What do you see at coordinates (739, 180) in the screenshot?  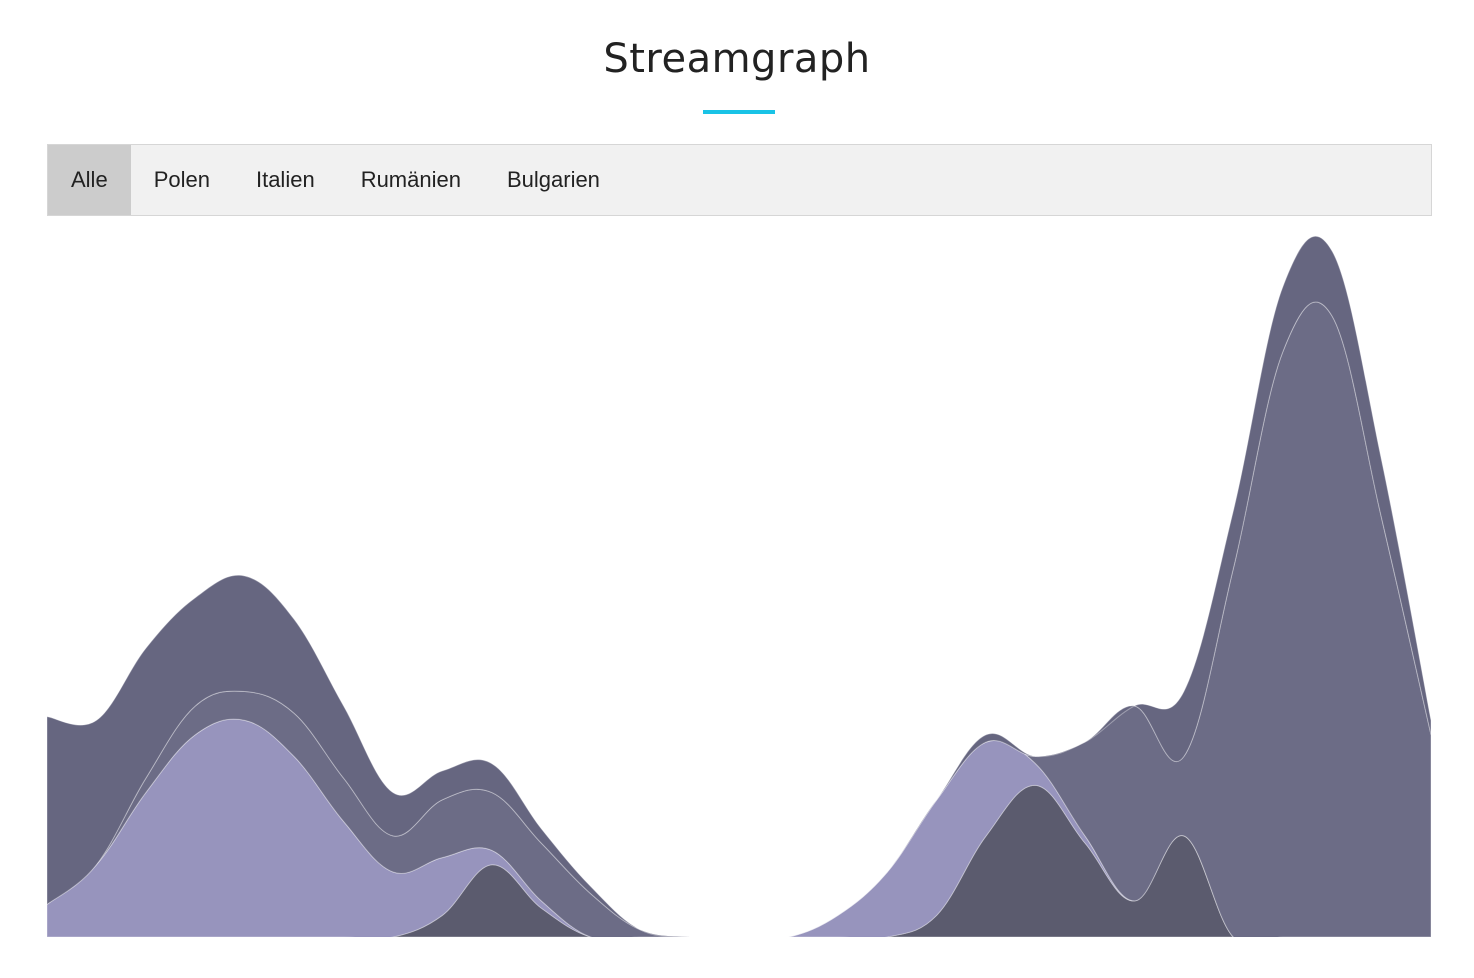 I see `filter-tabbar: Alle Polen Italien Rumänien Bulgarien` at bounding box center [739, 180].